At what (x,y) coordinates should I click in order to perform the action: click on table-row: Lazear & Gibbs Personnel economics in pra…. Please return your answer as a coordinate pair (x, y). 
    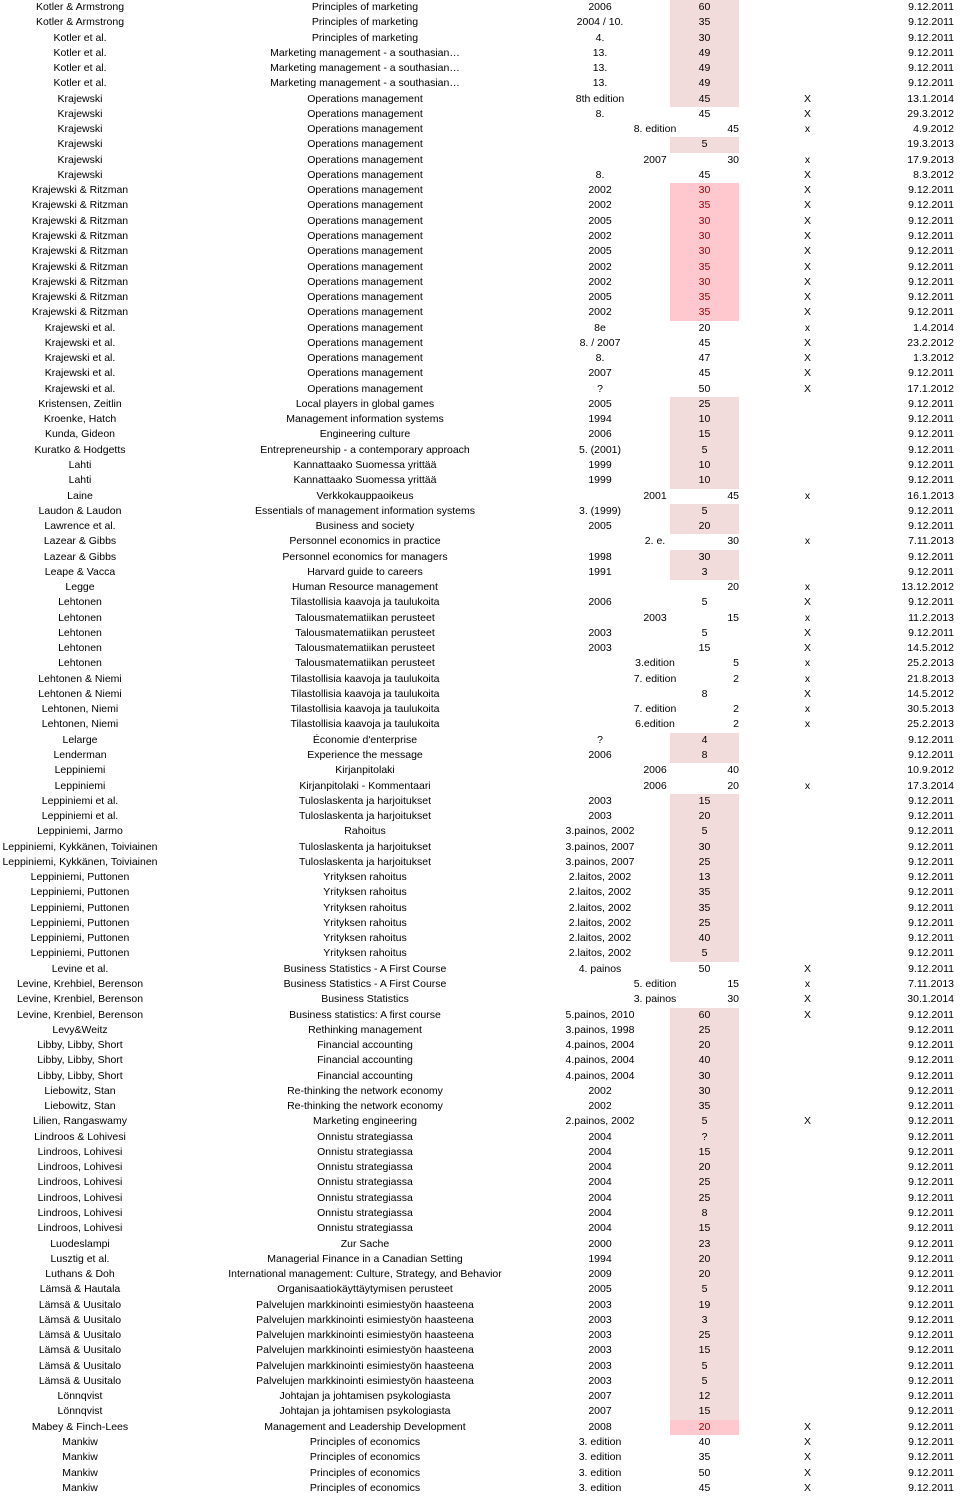
    Looking at the image, I should click on (480, 541).